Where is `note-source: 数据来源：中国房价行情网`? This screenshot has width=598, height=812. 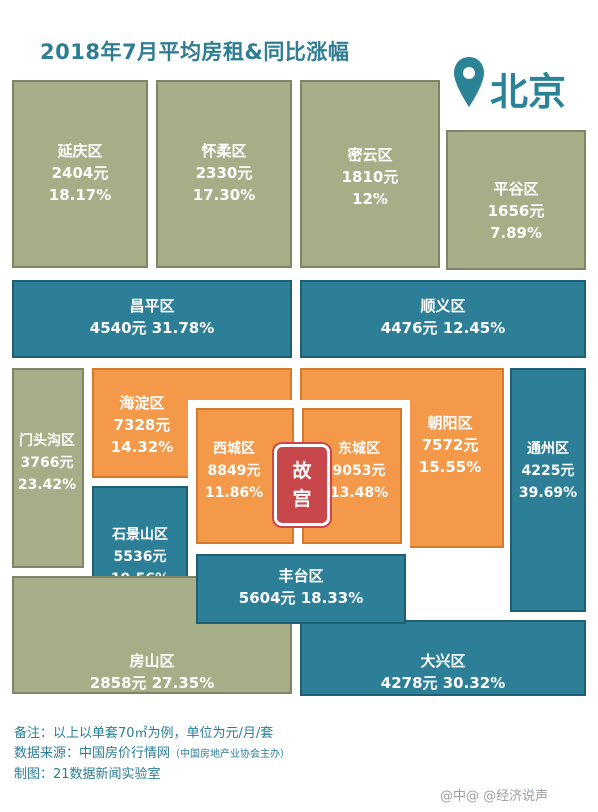
note-source: 数据来源：中国房价行情网 is located at coordinates (92, 753).